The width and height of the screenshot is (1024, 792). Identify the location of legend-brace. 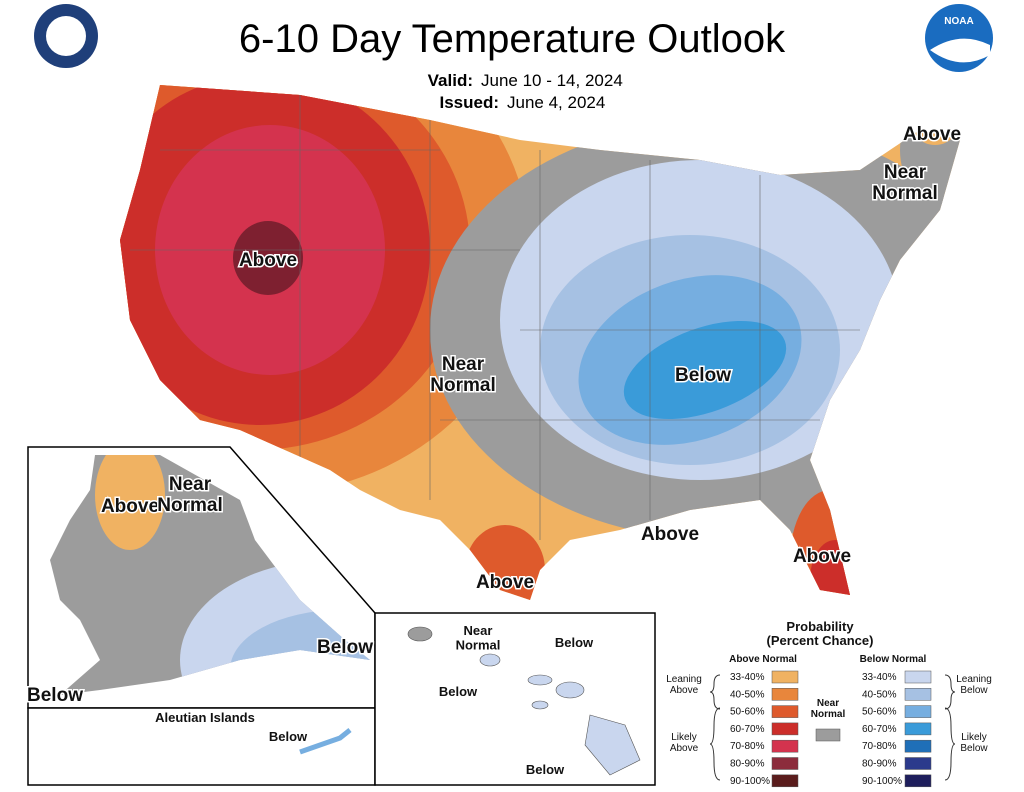
(832, 727).